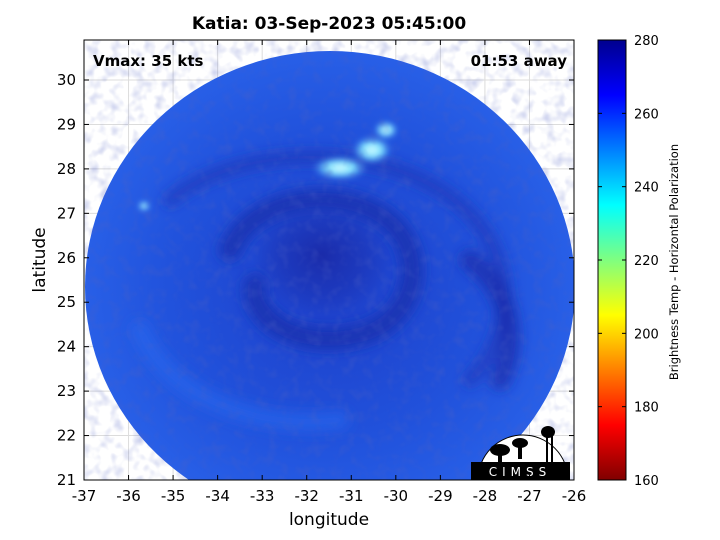 This screenshot has width=720, height=540. What do you see at coordinates (646, 408) in the screenshot?
I see `colorbar-tick-label: 180` at bounding box center [646, 408].